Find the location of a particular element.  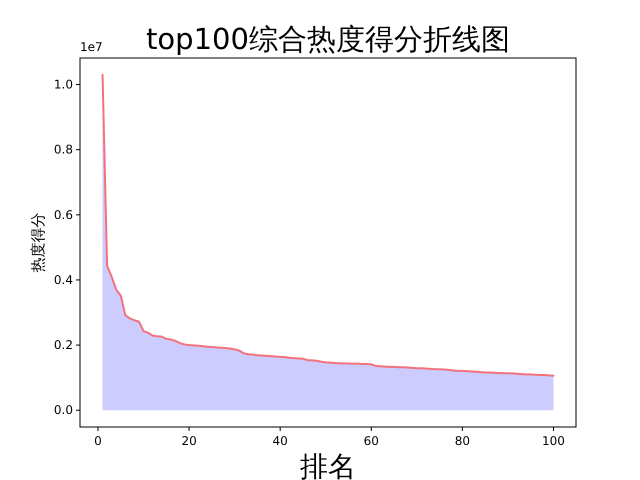

chart-title: top100综合热度得分折线图 is located at coordinates (328, 39).